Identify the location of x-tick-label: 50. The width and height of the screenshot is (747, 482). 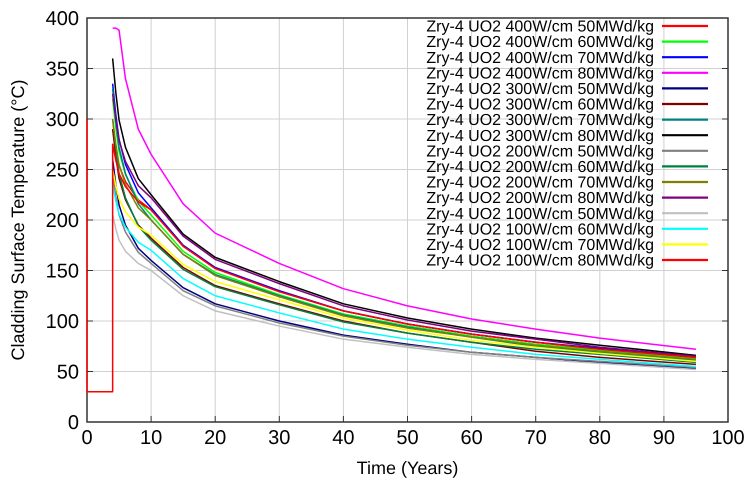
(407, 438).